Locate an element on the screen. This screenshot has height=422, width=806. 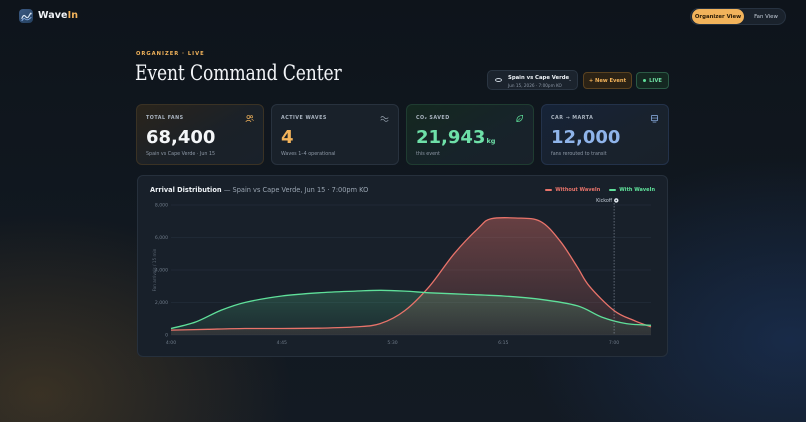
app-name: WaveIn is located at coordinates (58, 15).